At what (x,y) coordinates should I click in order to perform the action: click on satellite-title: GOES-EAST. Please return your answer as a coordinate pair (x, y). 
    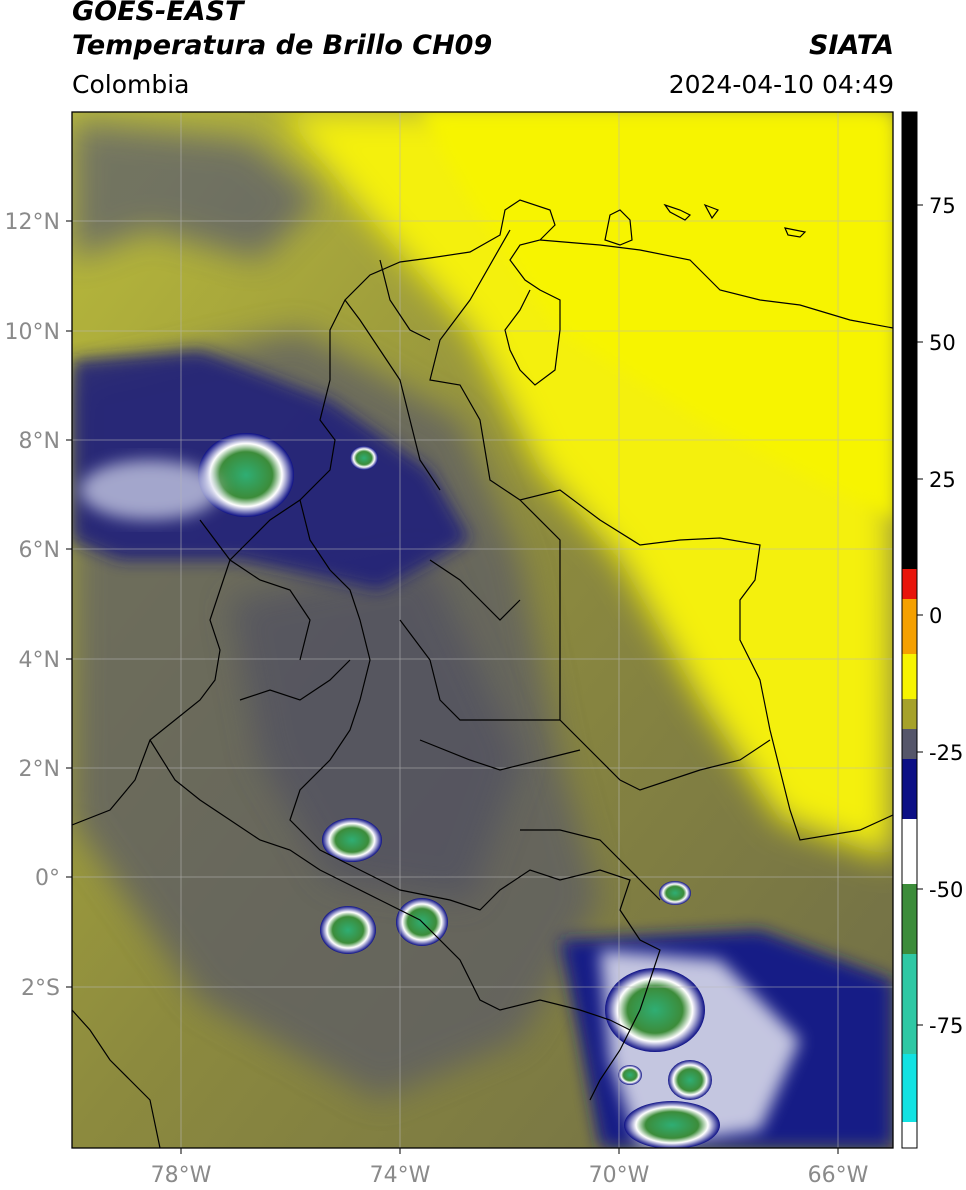
    Looking at the image, I should click on (158, 13).